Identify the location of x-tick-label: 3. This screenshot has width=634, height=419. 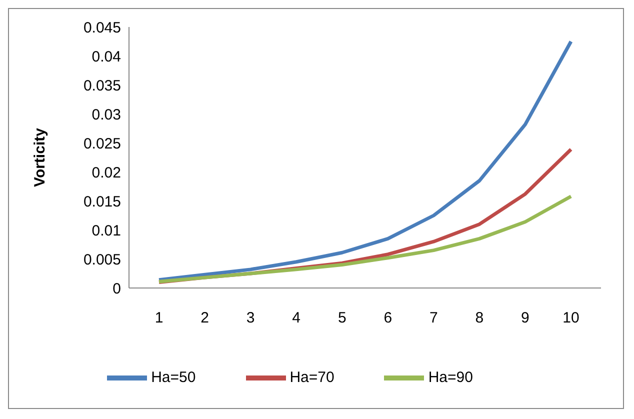
(250, 318).